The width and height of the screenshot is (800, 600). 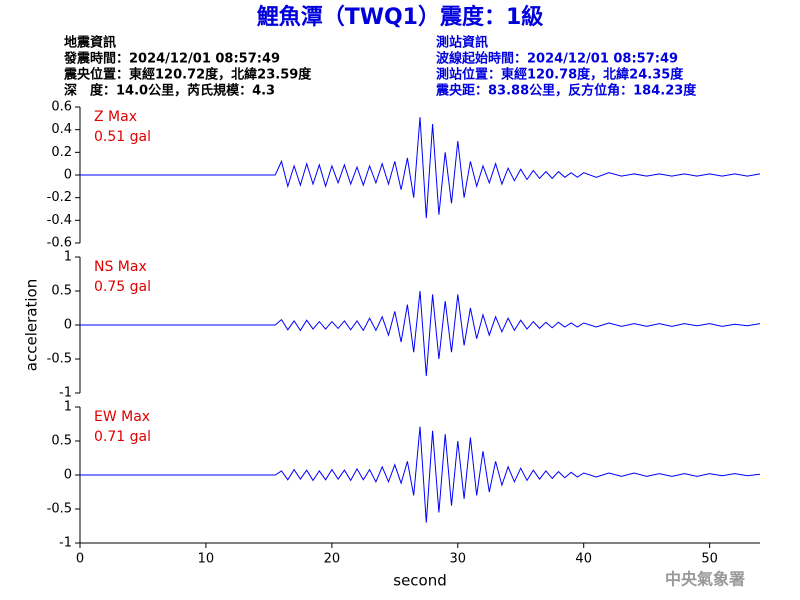 What do you see at coordinates (61, 107) in the screenshot?
I see `y-tick-label: 0.6` at bounding box center [61, 107].